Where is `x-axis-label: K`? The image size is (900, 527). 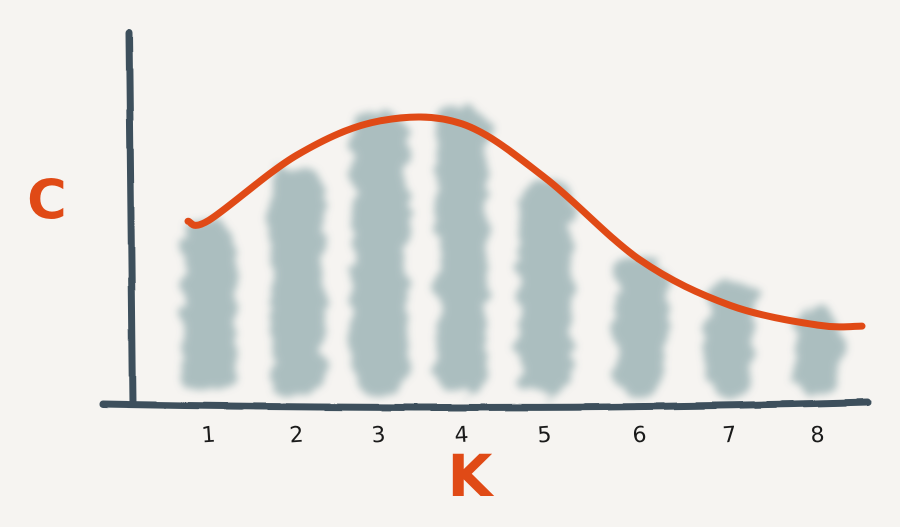
x-axis-label: K is located at coordinates (471, 476).